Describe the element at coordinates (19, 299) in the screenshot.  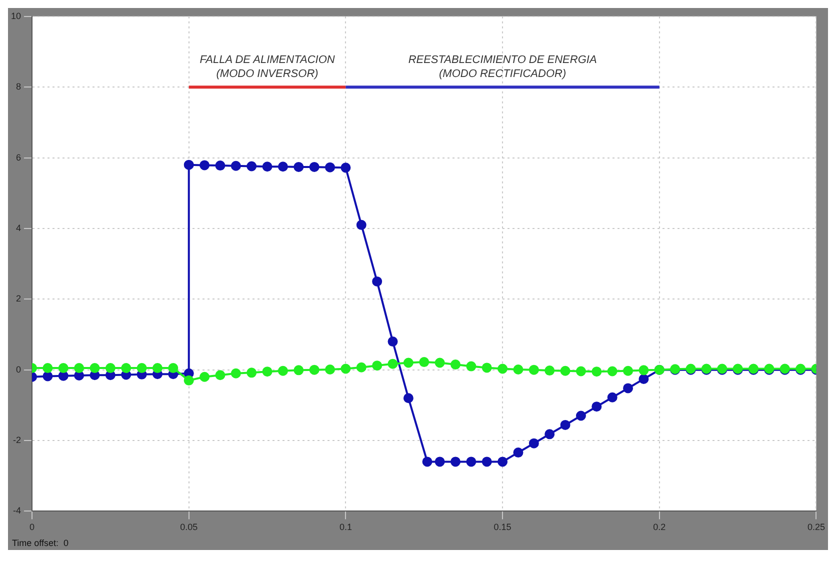
I see `y-tick-label: 2` at that location.